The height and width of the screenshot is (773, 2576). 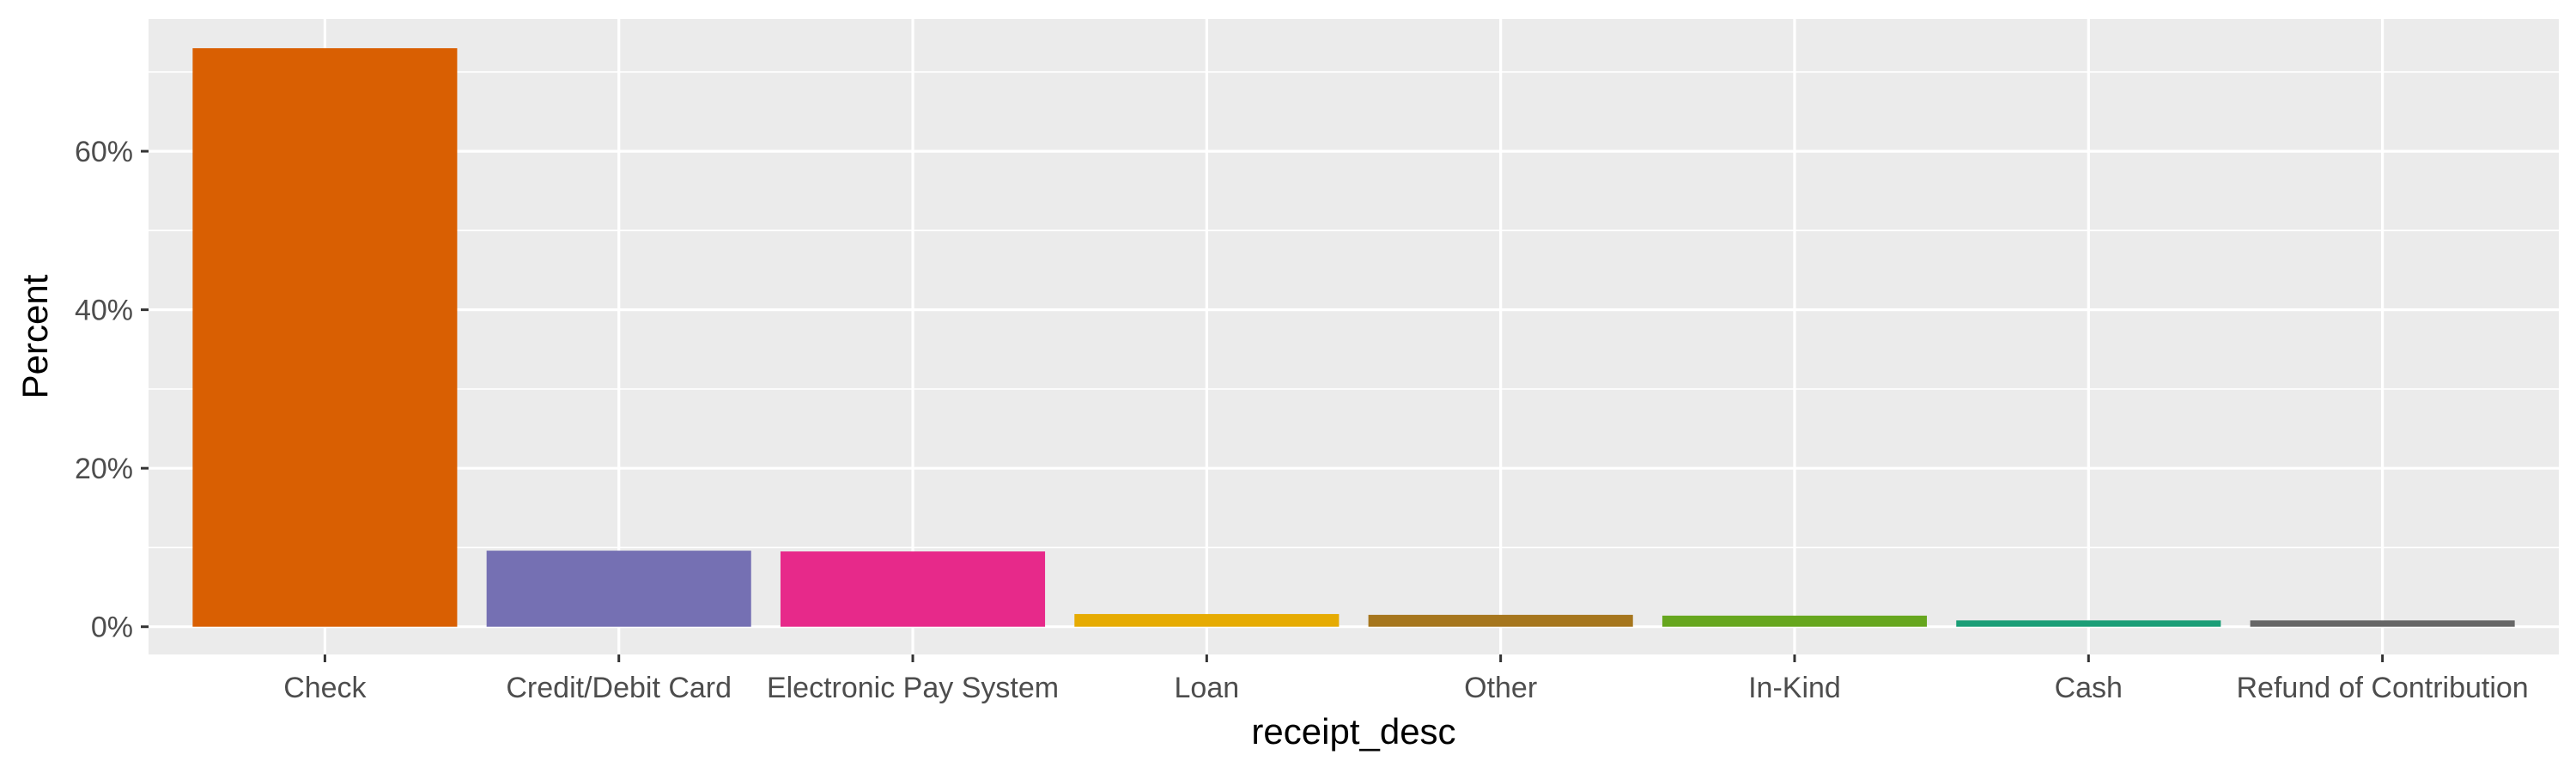 I want to click on x-tick-label: Loan, so click(x=1207, y=688).